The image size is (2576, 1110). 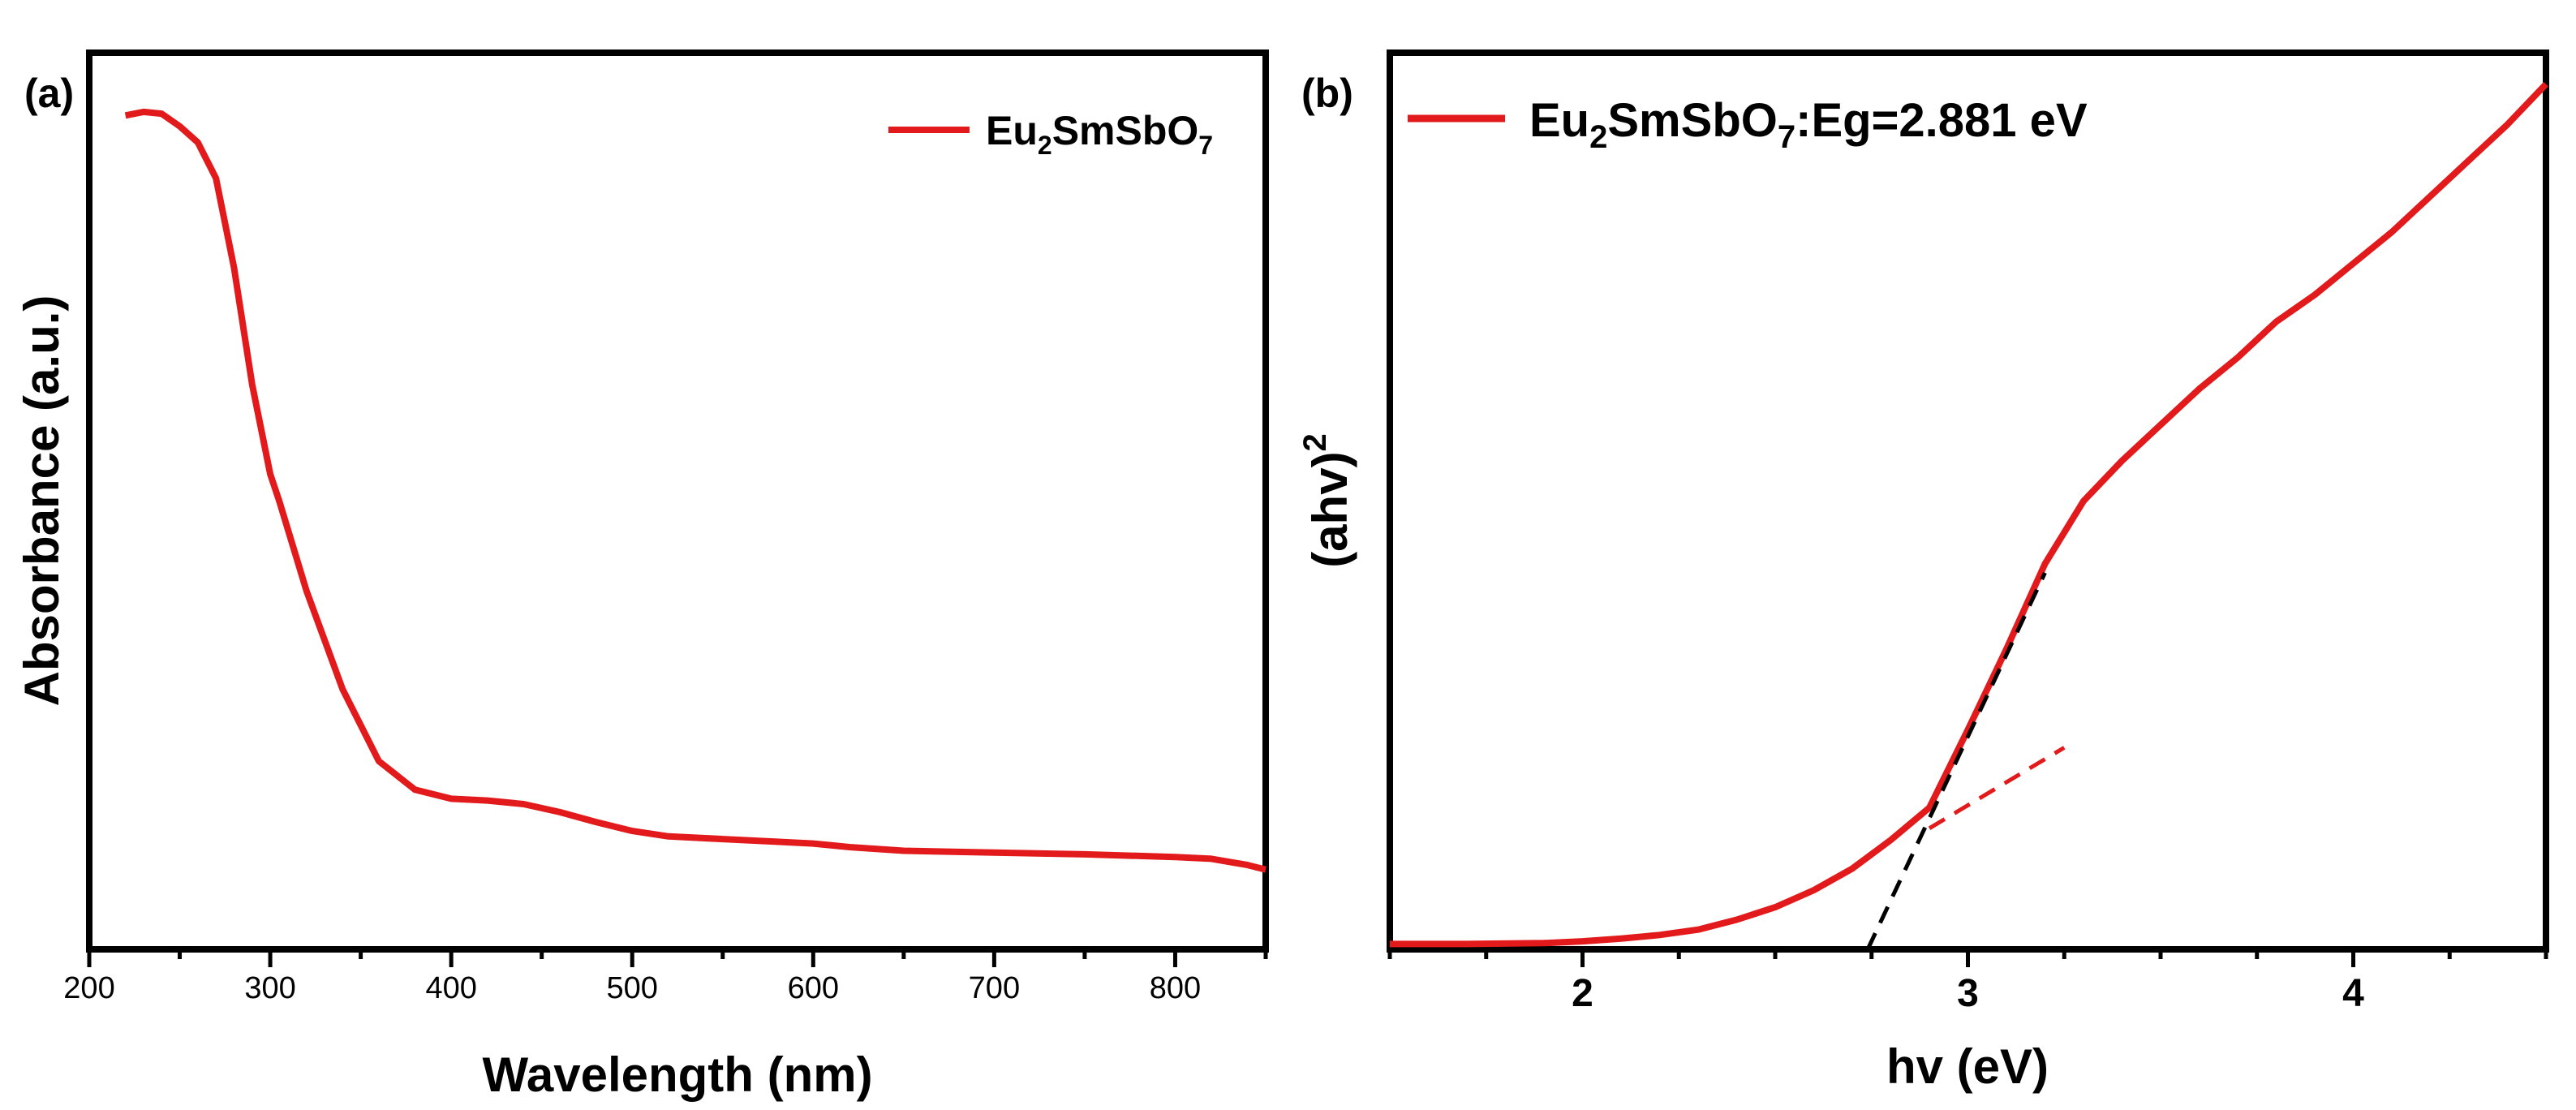 What do you see at coordinates (1099, 134) in the screenshot?
I see `panel-a-legend-label: Eu2SmSbO7` at bounding box center [1099, 134].